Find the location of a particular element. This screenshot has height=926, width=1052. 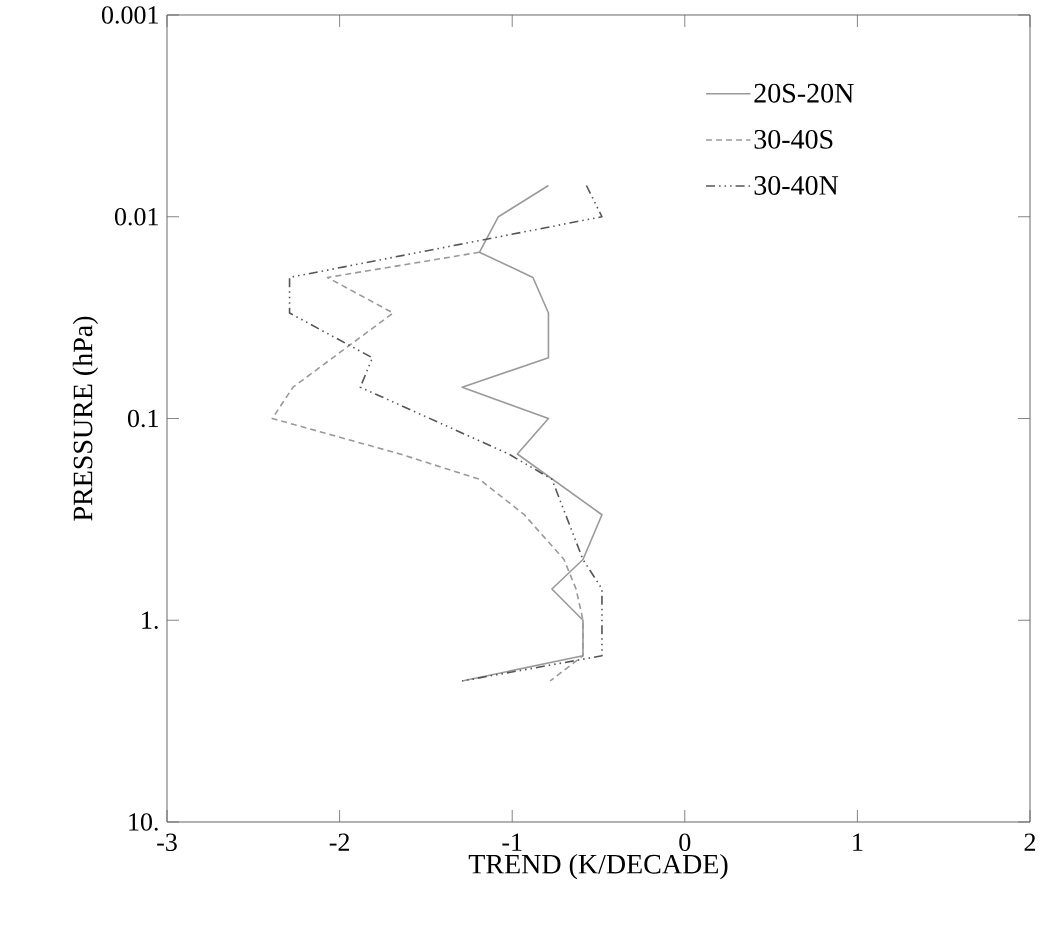

x-axis-title: TREND (K/DECADE) is located at coordinates (598, 866).